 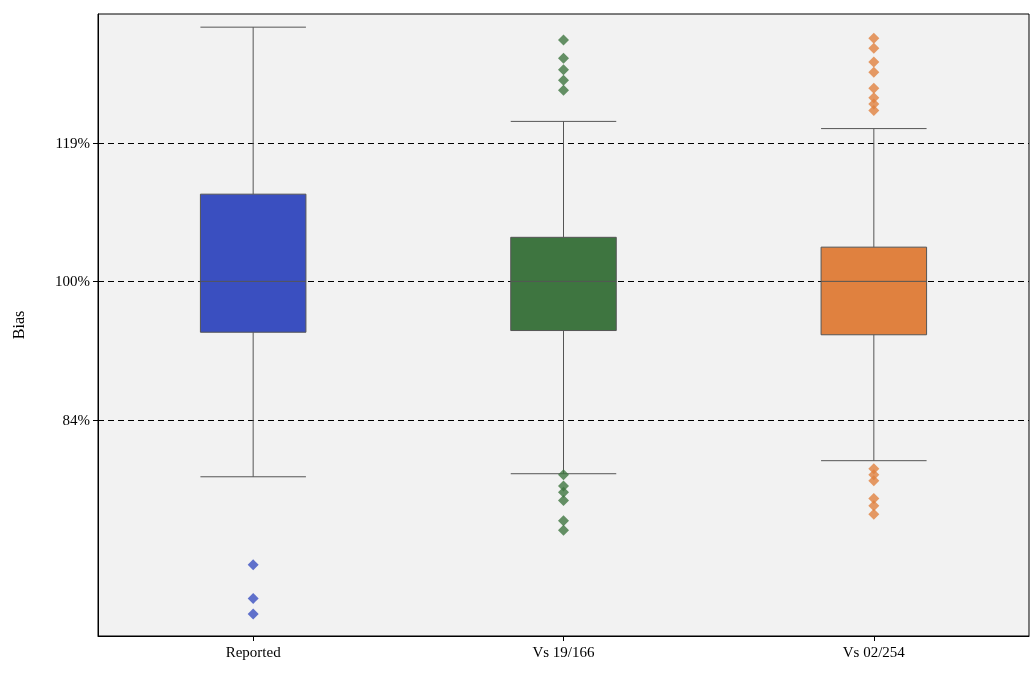 What do you see at coordinates (72, 281) in the screenshot?
I see `y-tick-label: 100%` at bounding box center [72, 281].